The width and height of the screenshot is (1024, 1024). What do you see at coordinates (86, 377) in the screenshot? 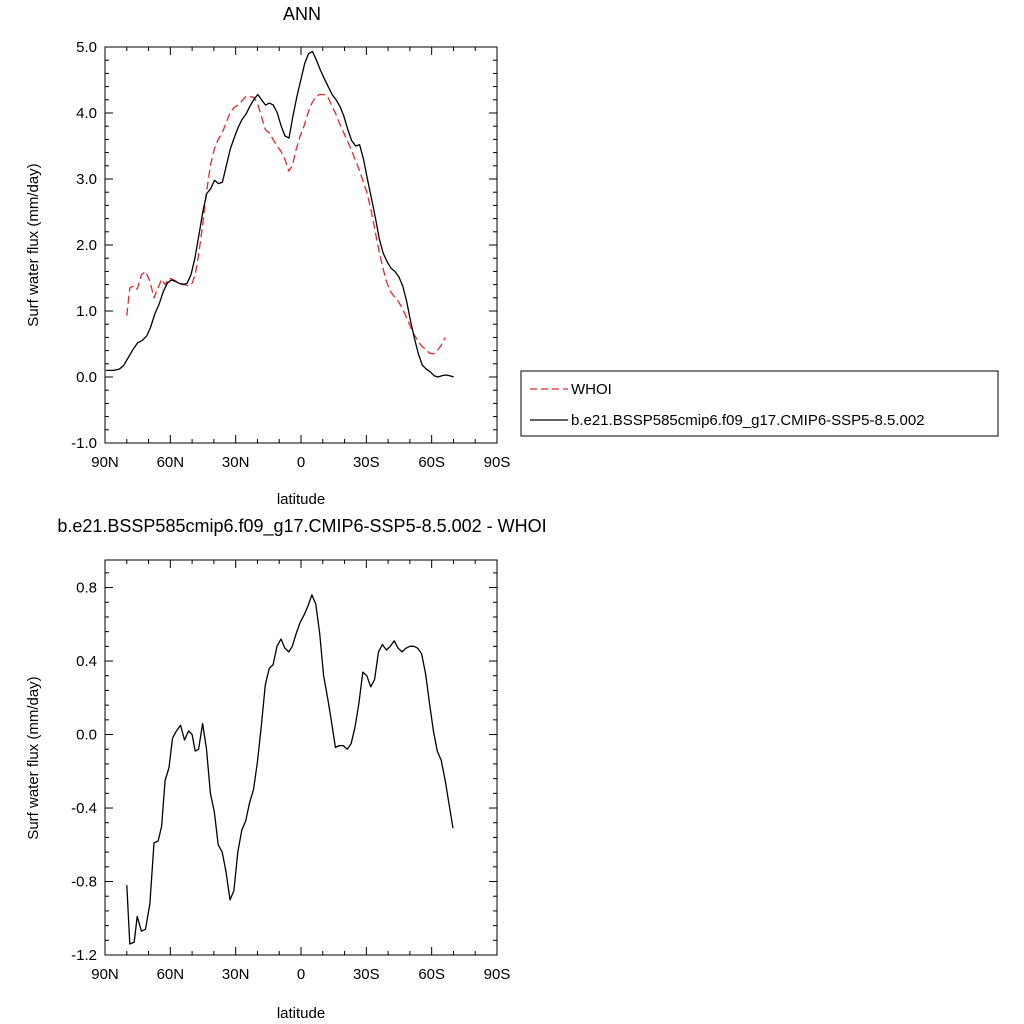
I see `p1-y-tick-label: 0.0` at bounding box center [86, 377].